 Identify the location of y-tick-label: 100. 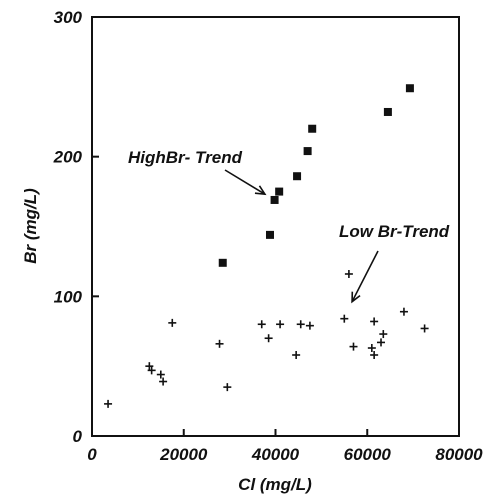
(68, 296).